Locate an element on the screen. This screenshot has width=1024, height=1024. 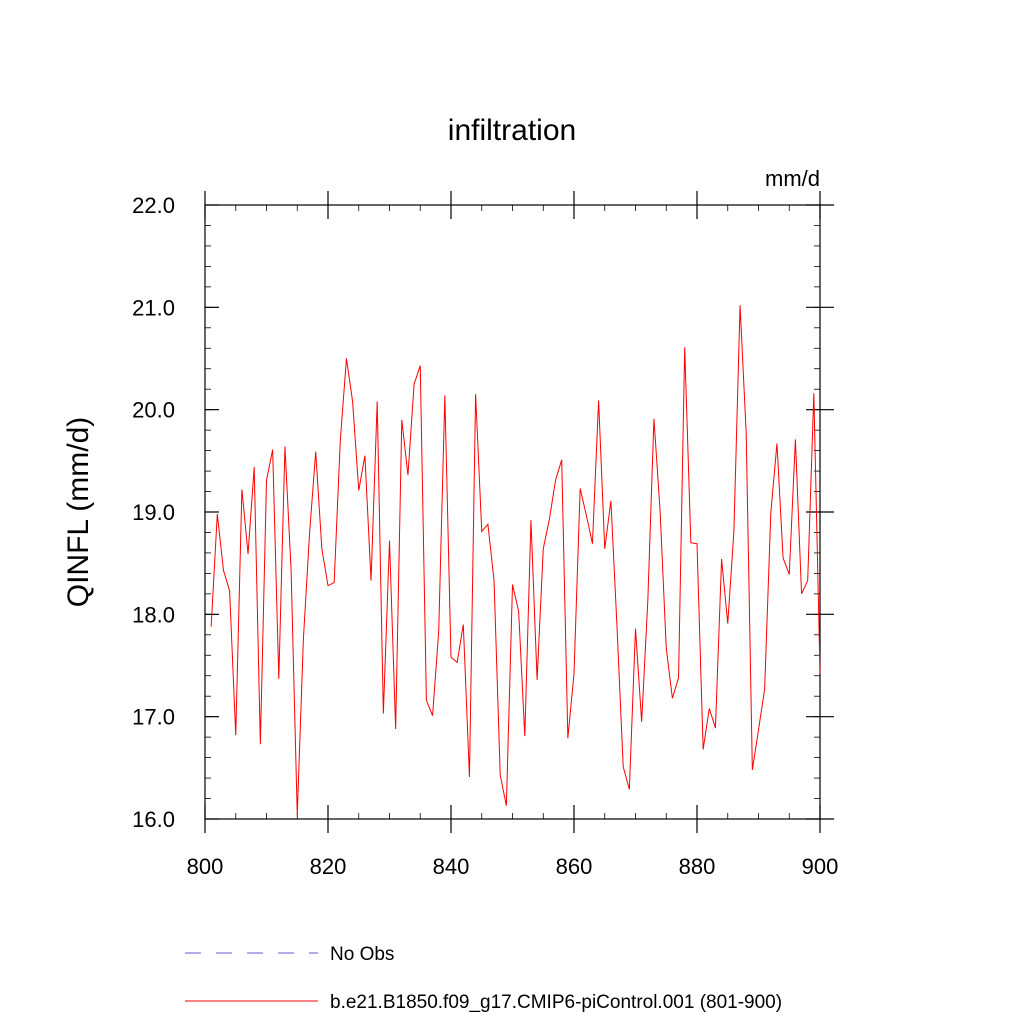
y-tick-label: 18.0 is located at coordinates (153, 614).